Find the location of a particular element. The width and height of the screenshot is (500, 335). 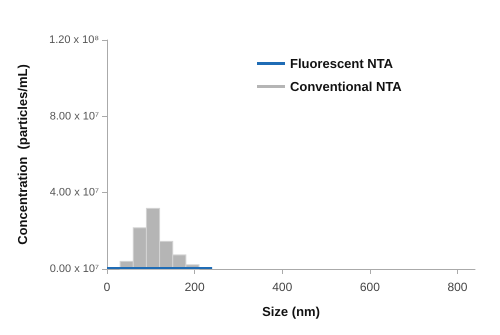

x-tick-label: 800 is located at coordinates (457, 287).